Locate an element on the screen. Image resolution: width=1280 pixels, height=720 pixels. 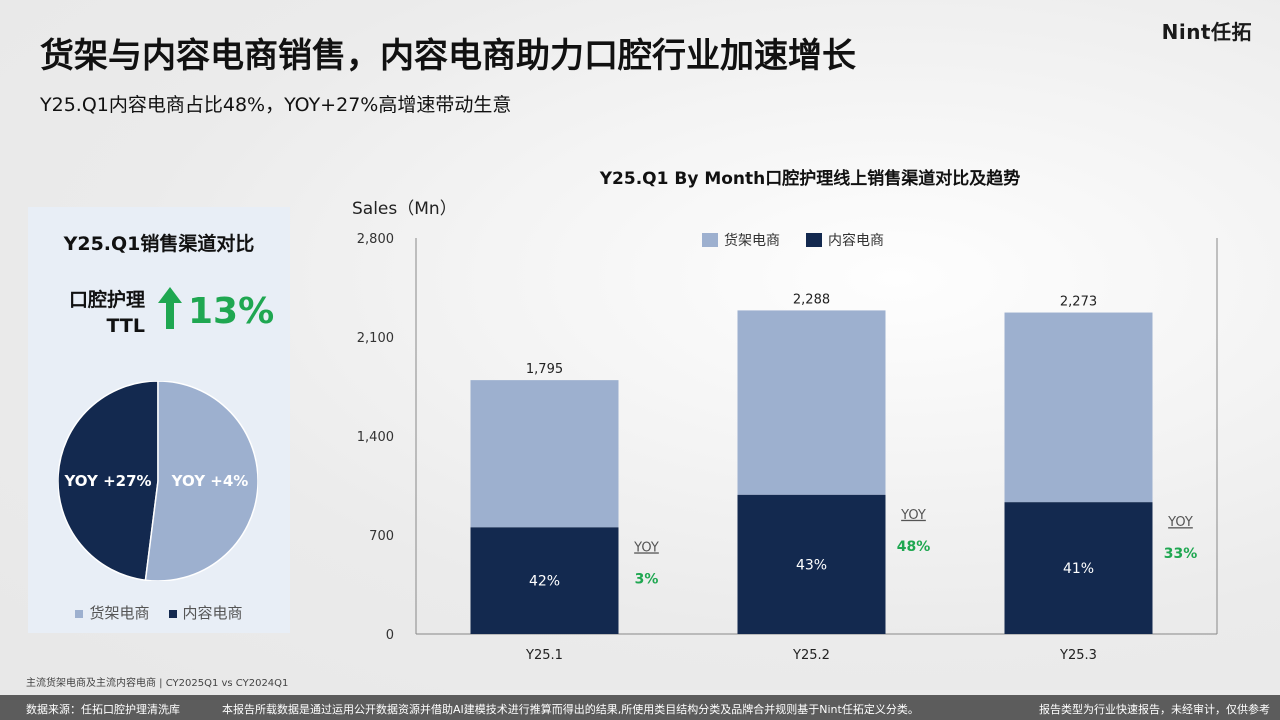
yoy-value: 33% is located at coordinates (1181, 554).